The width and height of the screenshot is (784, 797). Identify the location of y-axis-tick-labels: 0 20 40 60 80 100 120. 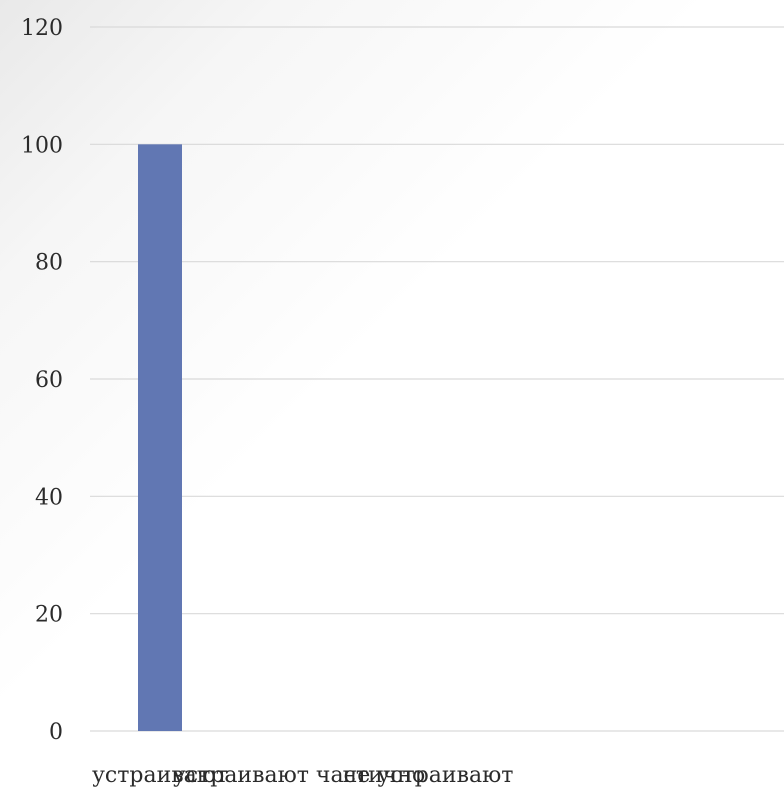
(42, 380).